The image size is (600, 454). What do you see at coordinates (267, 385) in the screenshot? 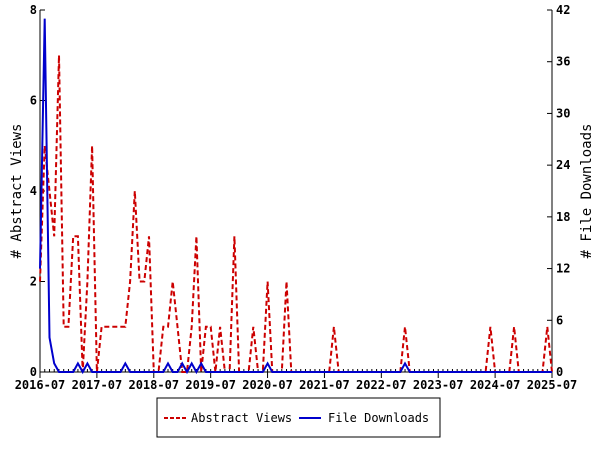
I see `x-tick-label: 2020-07` at bounding box center [267, 385].